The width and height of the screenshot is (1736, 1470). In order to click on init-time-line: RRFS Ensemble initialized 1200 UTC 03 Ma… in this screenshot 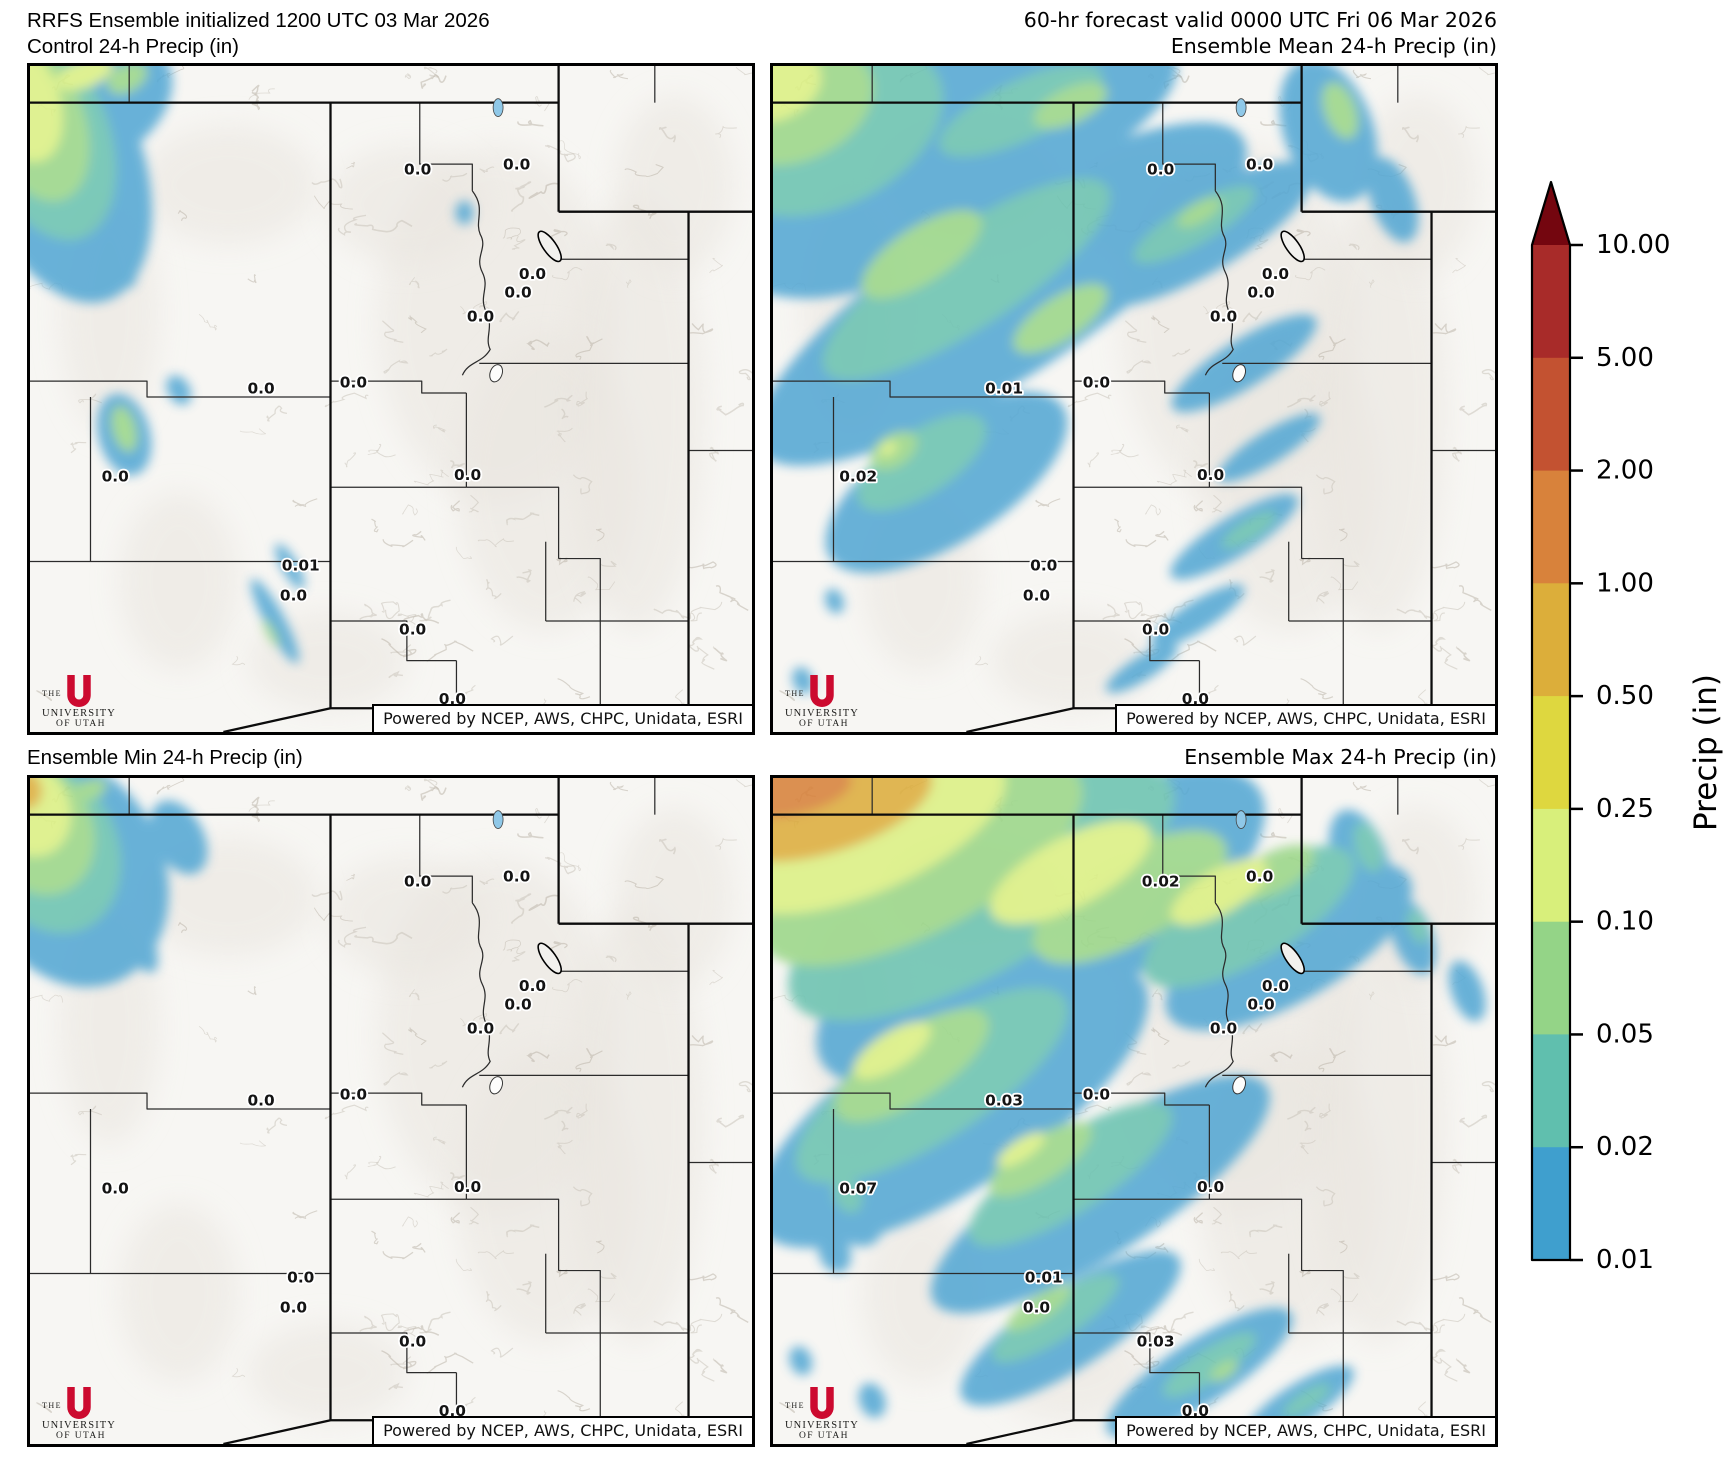, I will do `click(258, 20)`.